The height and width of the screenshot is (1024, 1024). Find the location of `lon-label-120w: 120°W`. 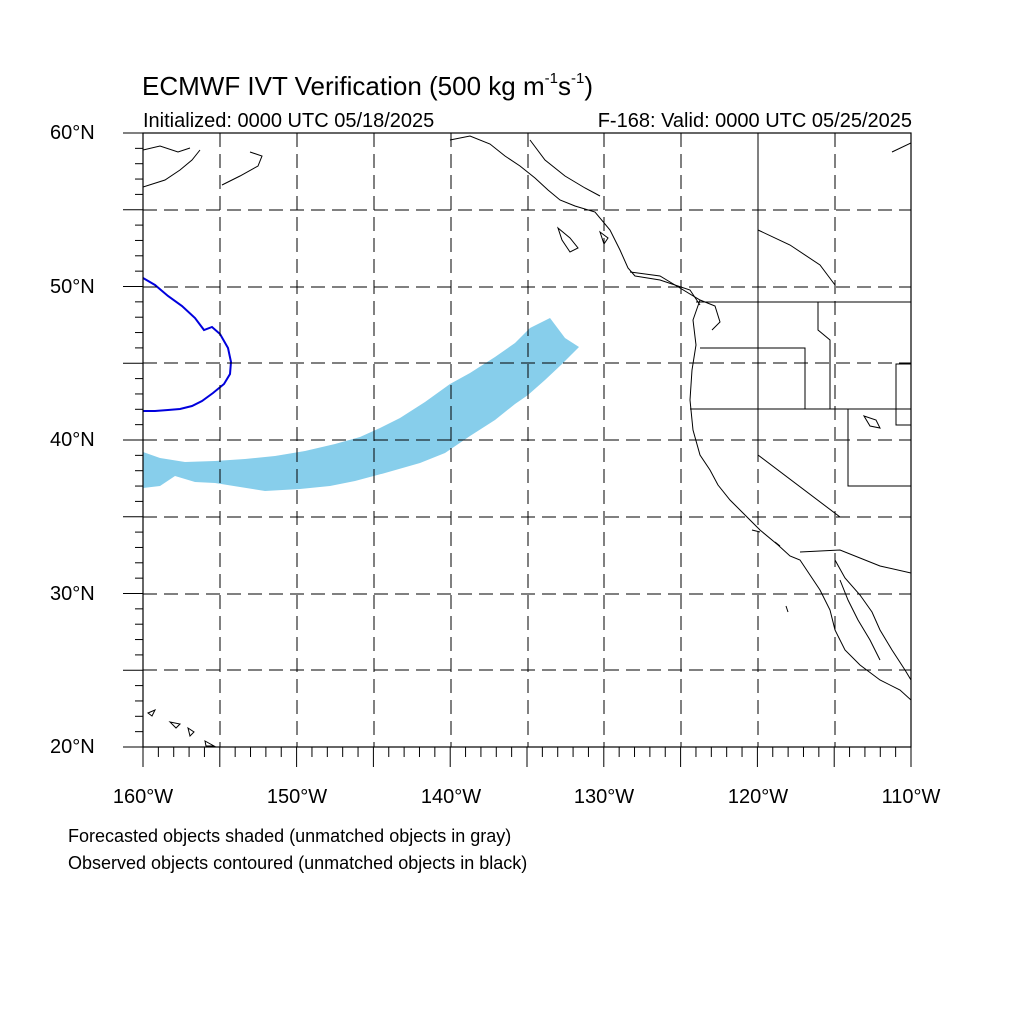

lon-label-120w: 120°W is located at coordinates (758, 797).